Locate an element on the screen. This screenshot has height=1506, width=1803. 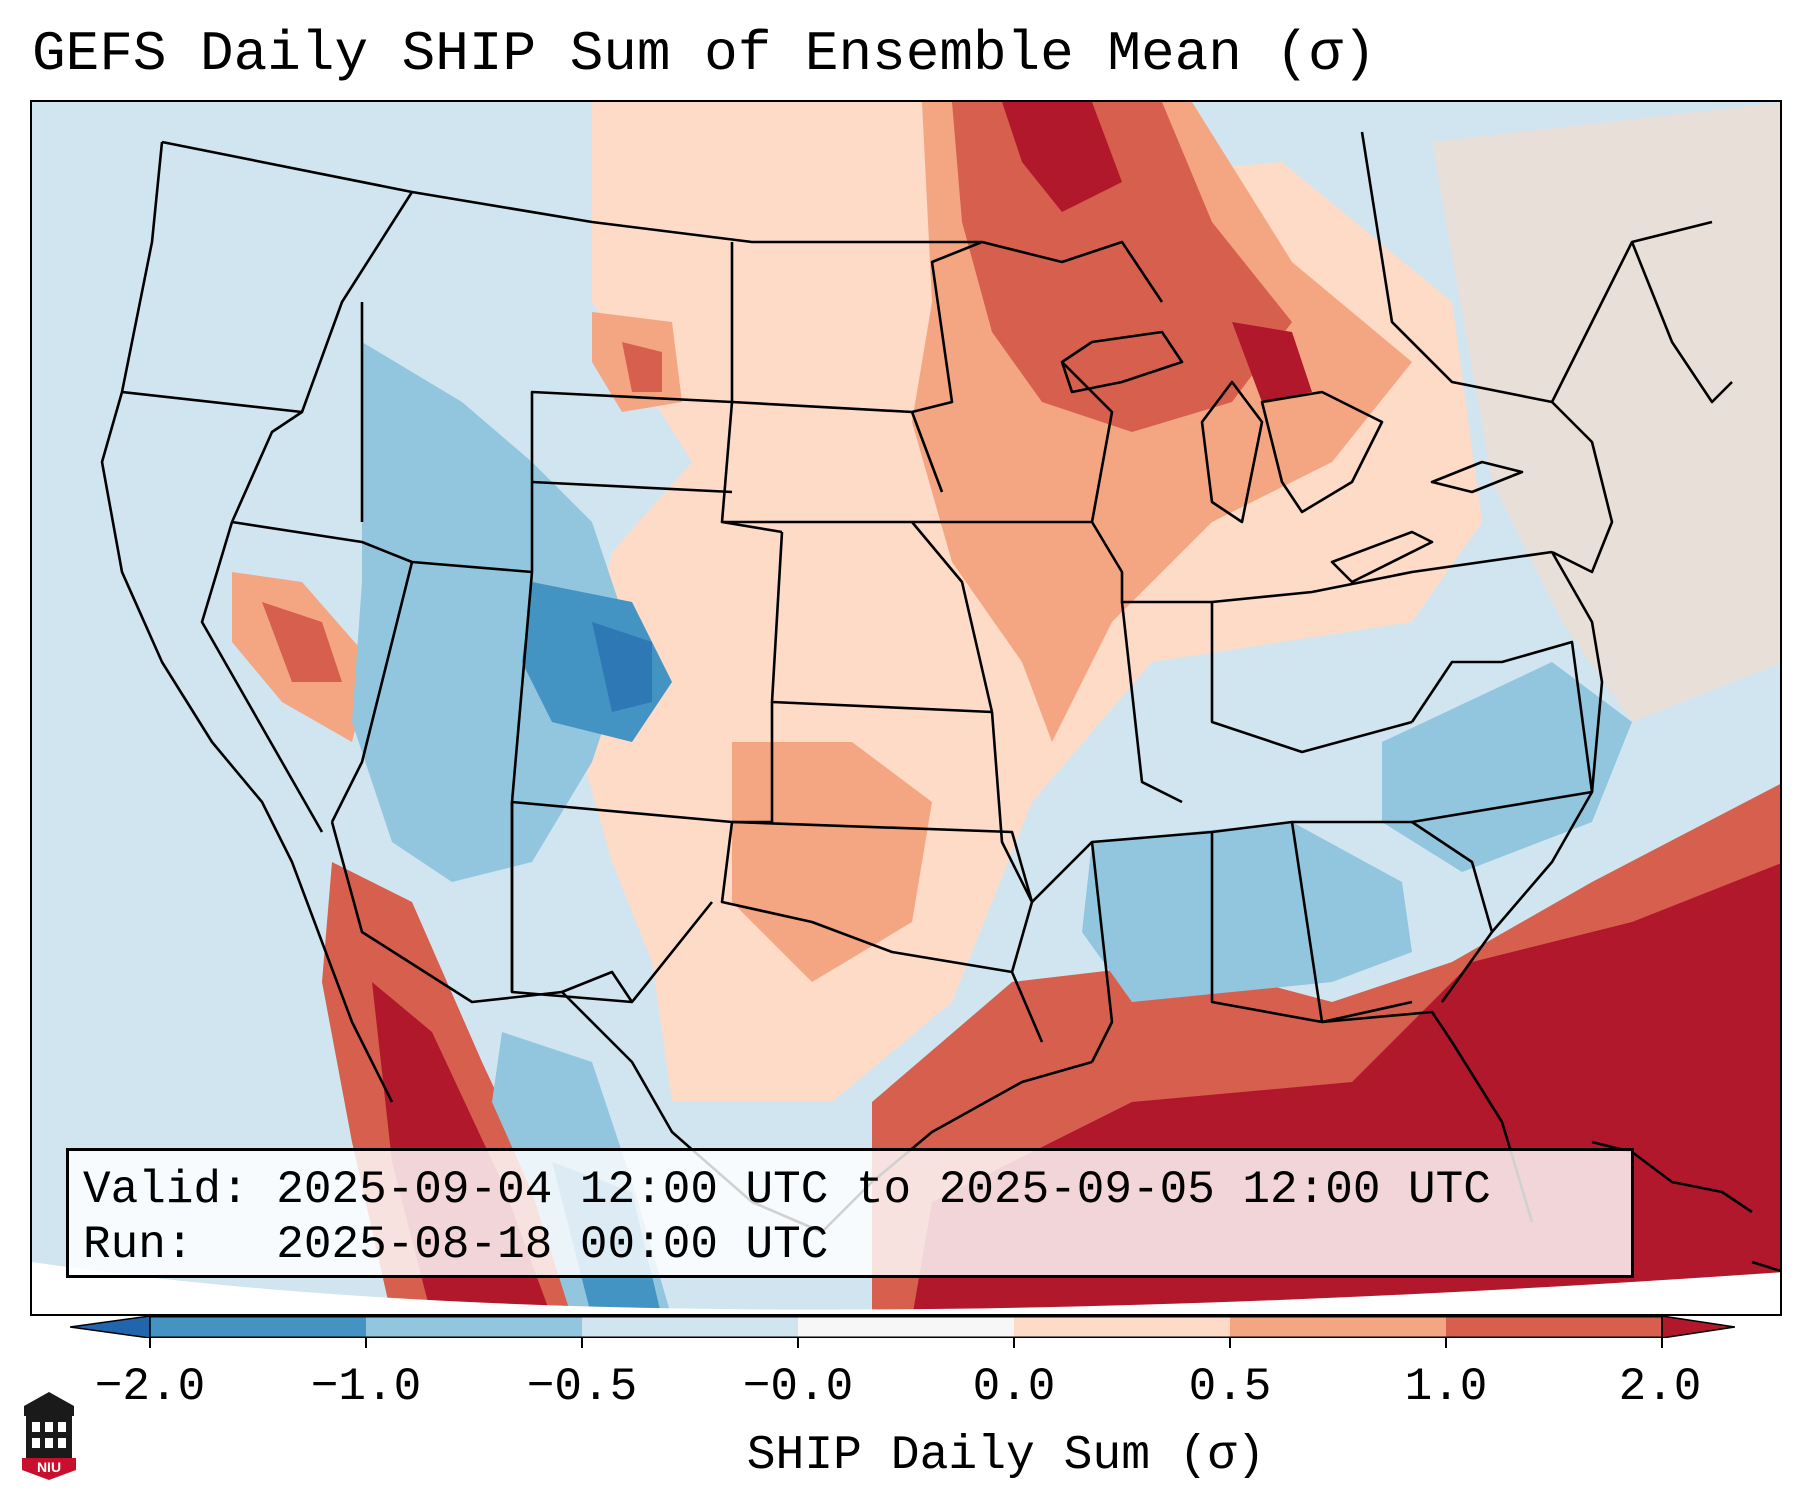
run-row: Run: 2025-08-18 00:00 UTC is located at coordinates (850, 1245).